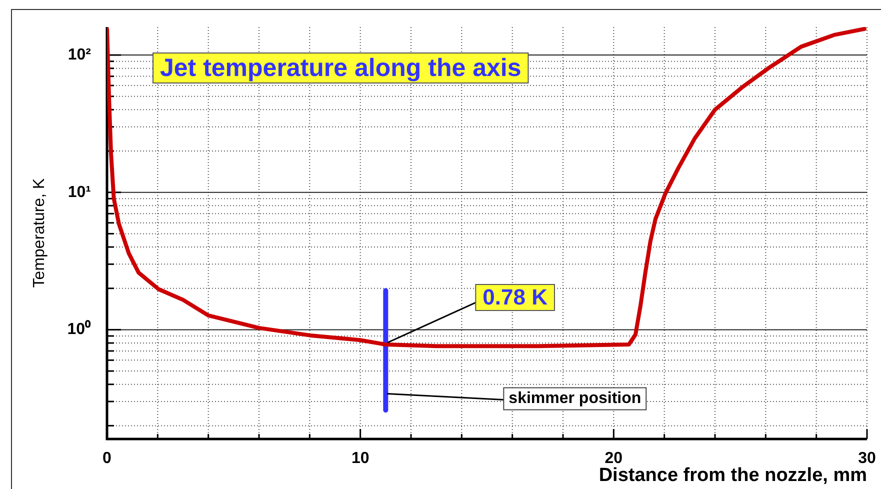  I want to click on ref-line-label: skimmer position, so click(575, 399).